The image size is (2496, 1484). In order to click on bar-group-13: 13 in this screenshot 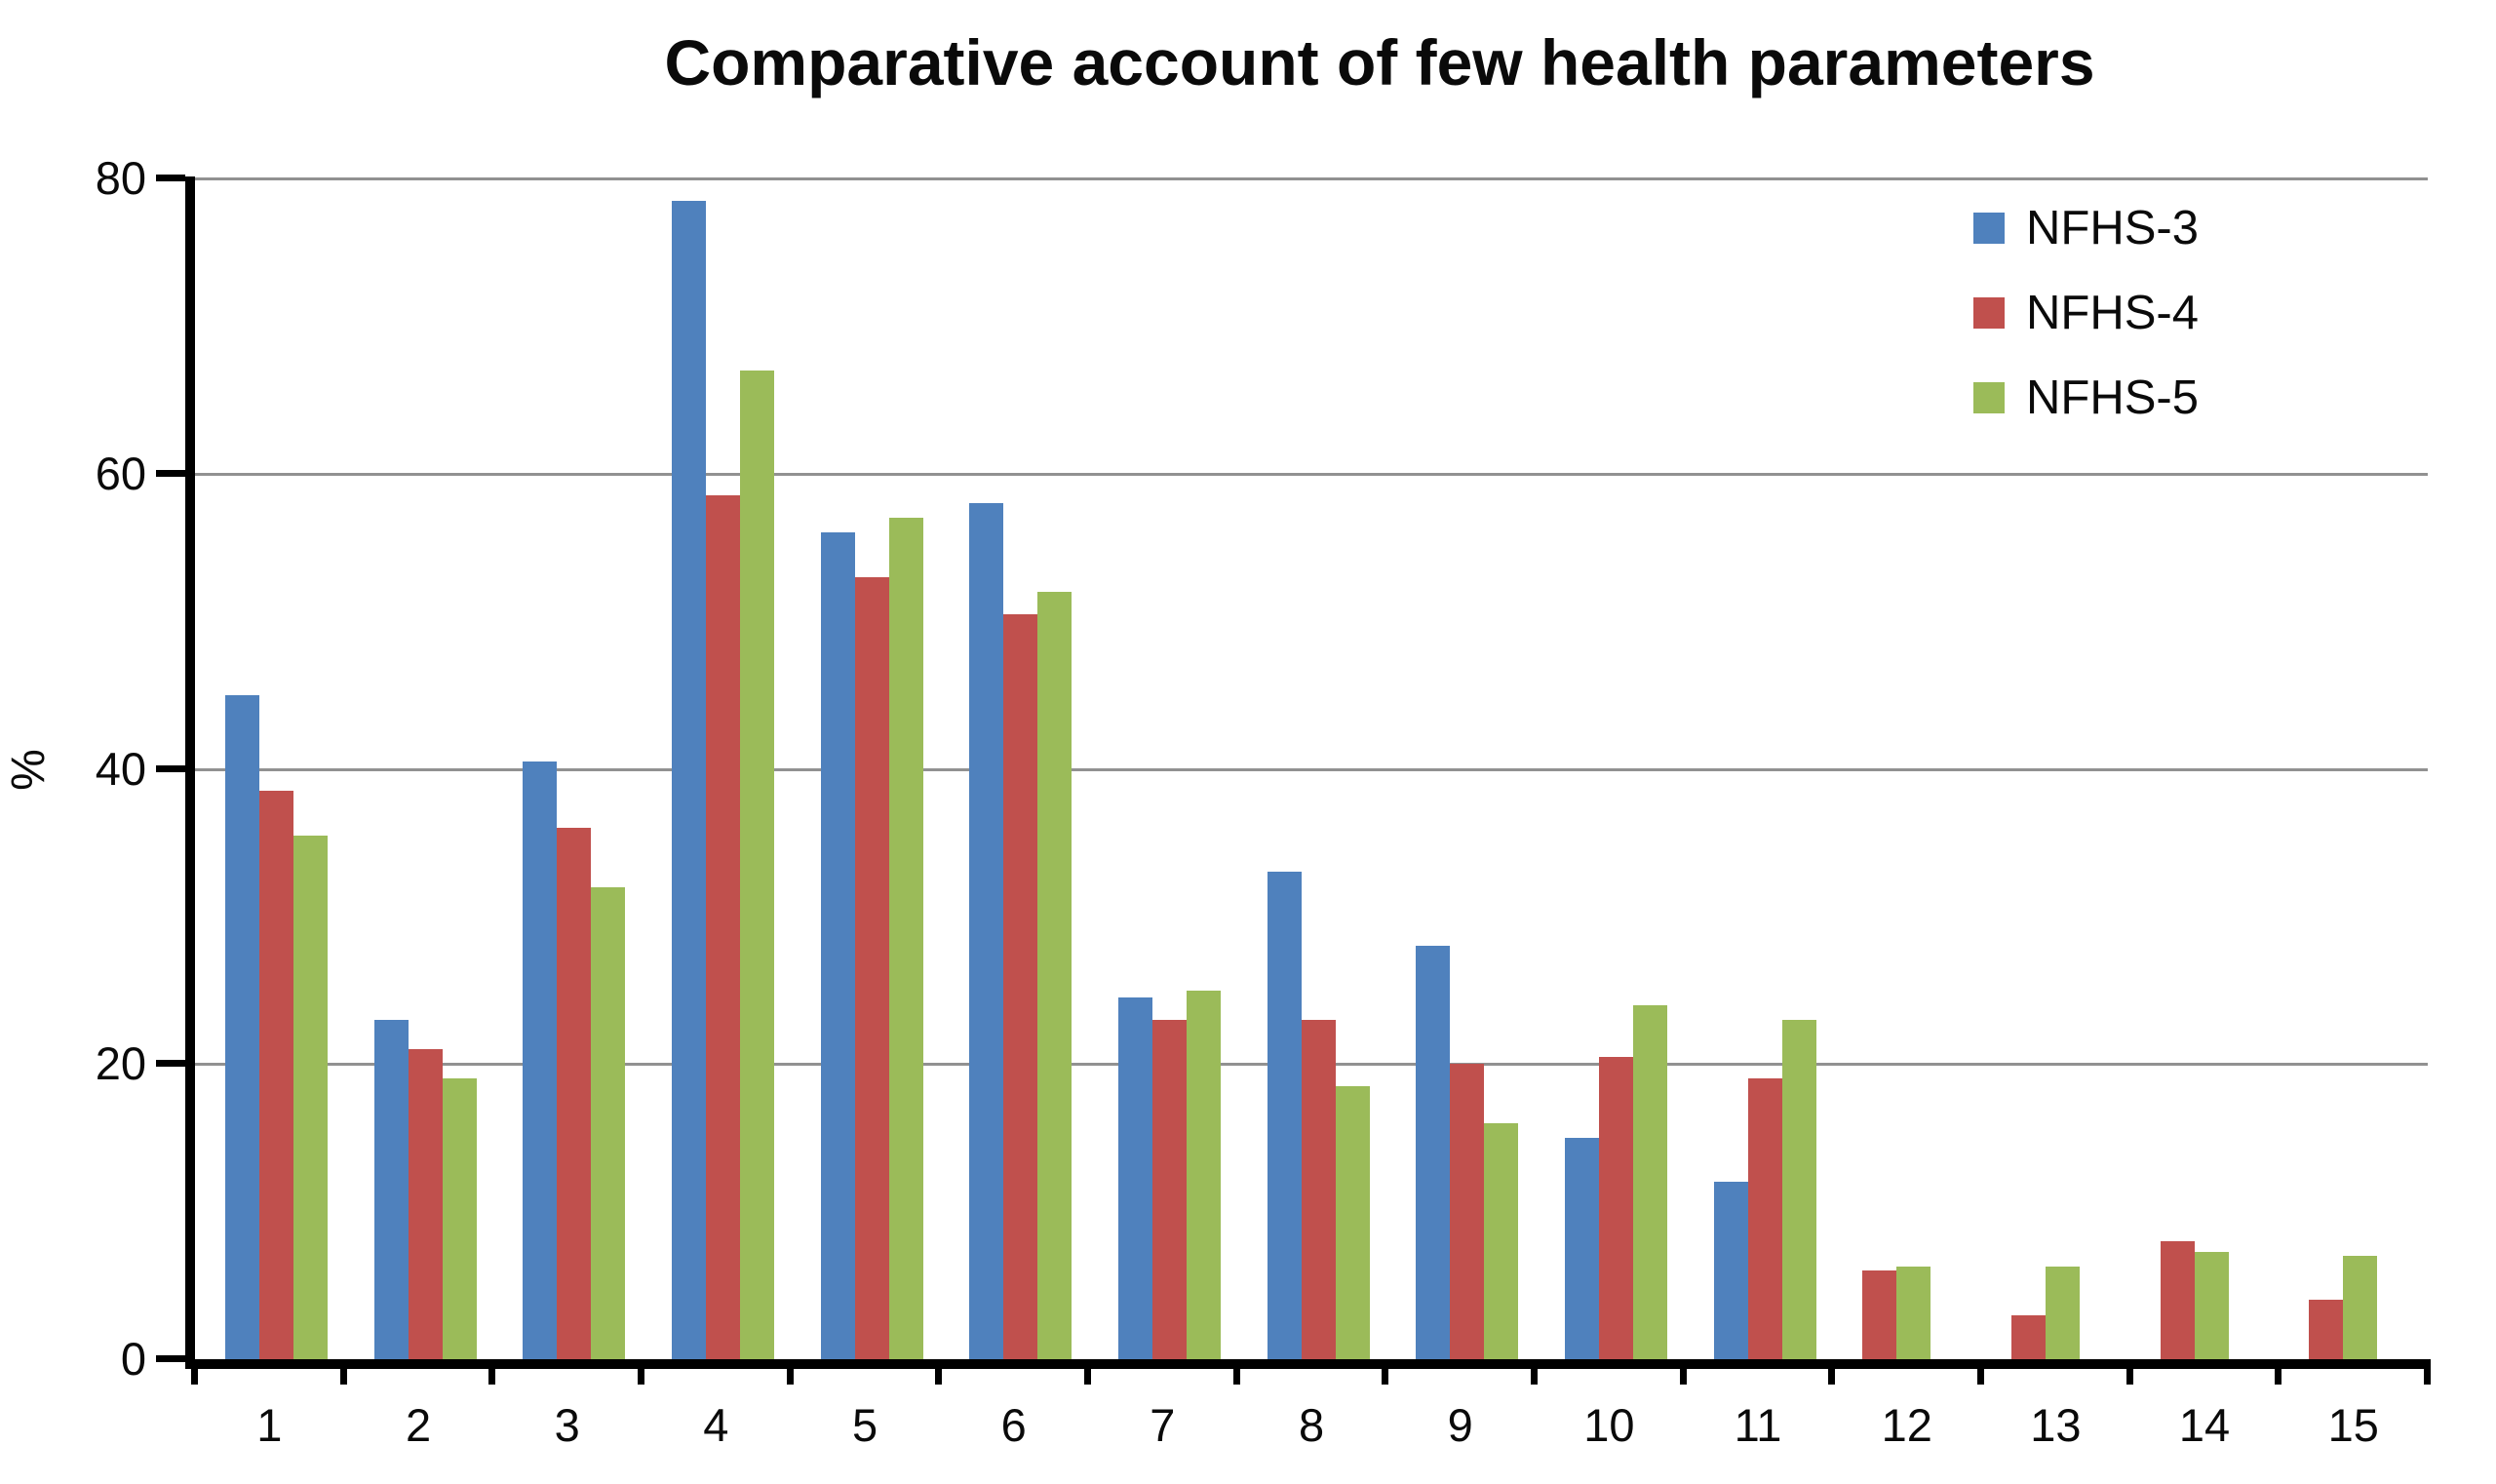, I will do `click(2055, 813)`.